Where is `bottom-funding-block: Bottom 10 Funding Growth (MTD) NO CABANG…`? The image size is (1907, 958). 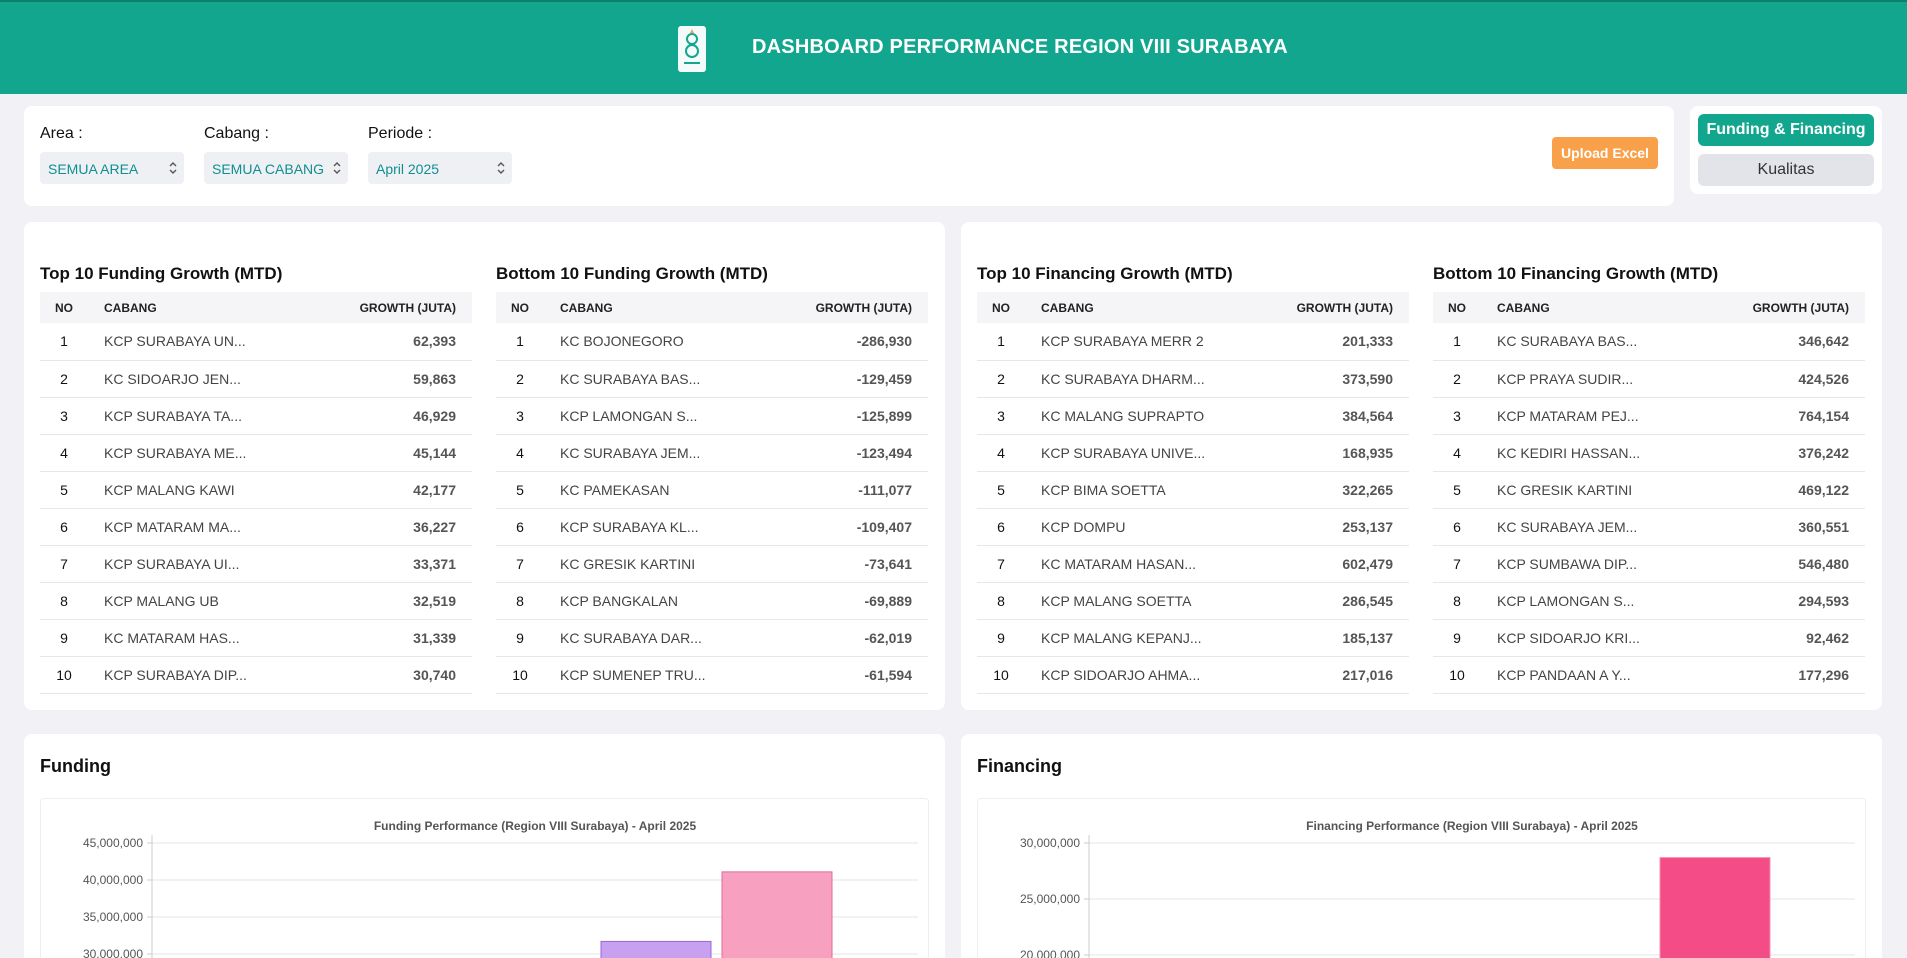 bottom-funding-block: Bottom 10 Funding Growth (MTD) NO CABANG… is located at coordinates (712, 479).